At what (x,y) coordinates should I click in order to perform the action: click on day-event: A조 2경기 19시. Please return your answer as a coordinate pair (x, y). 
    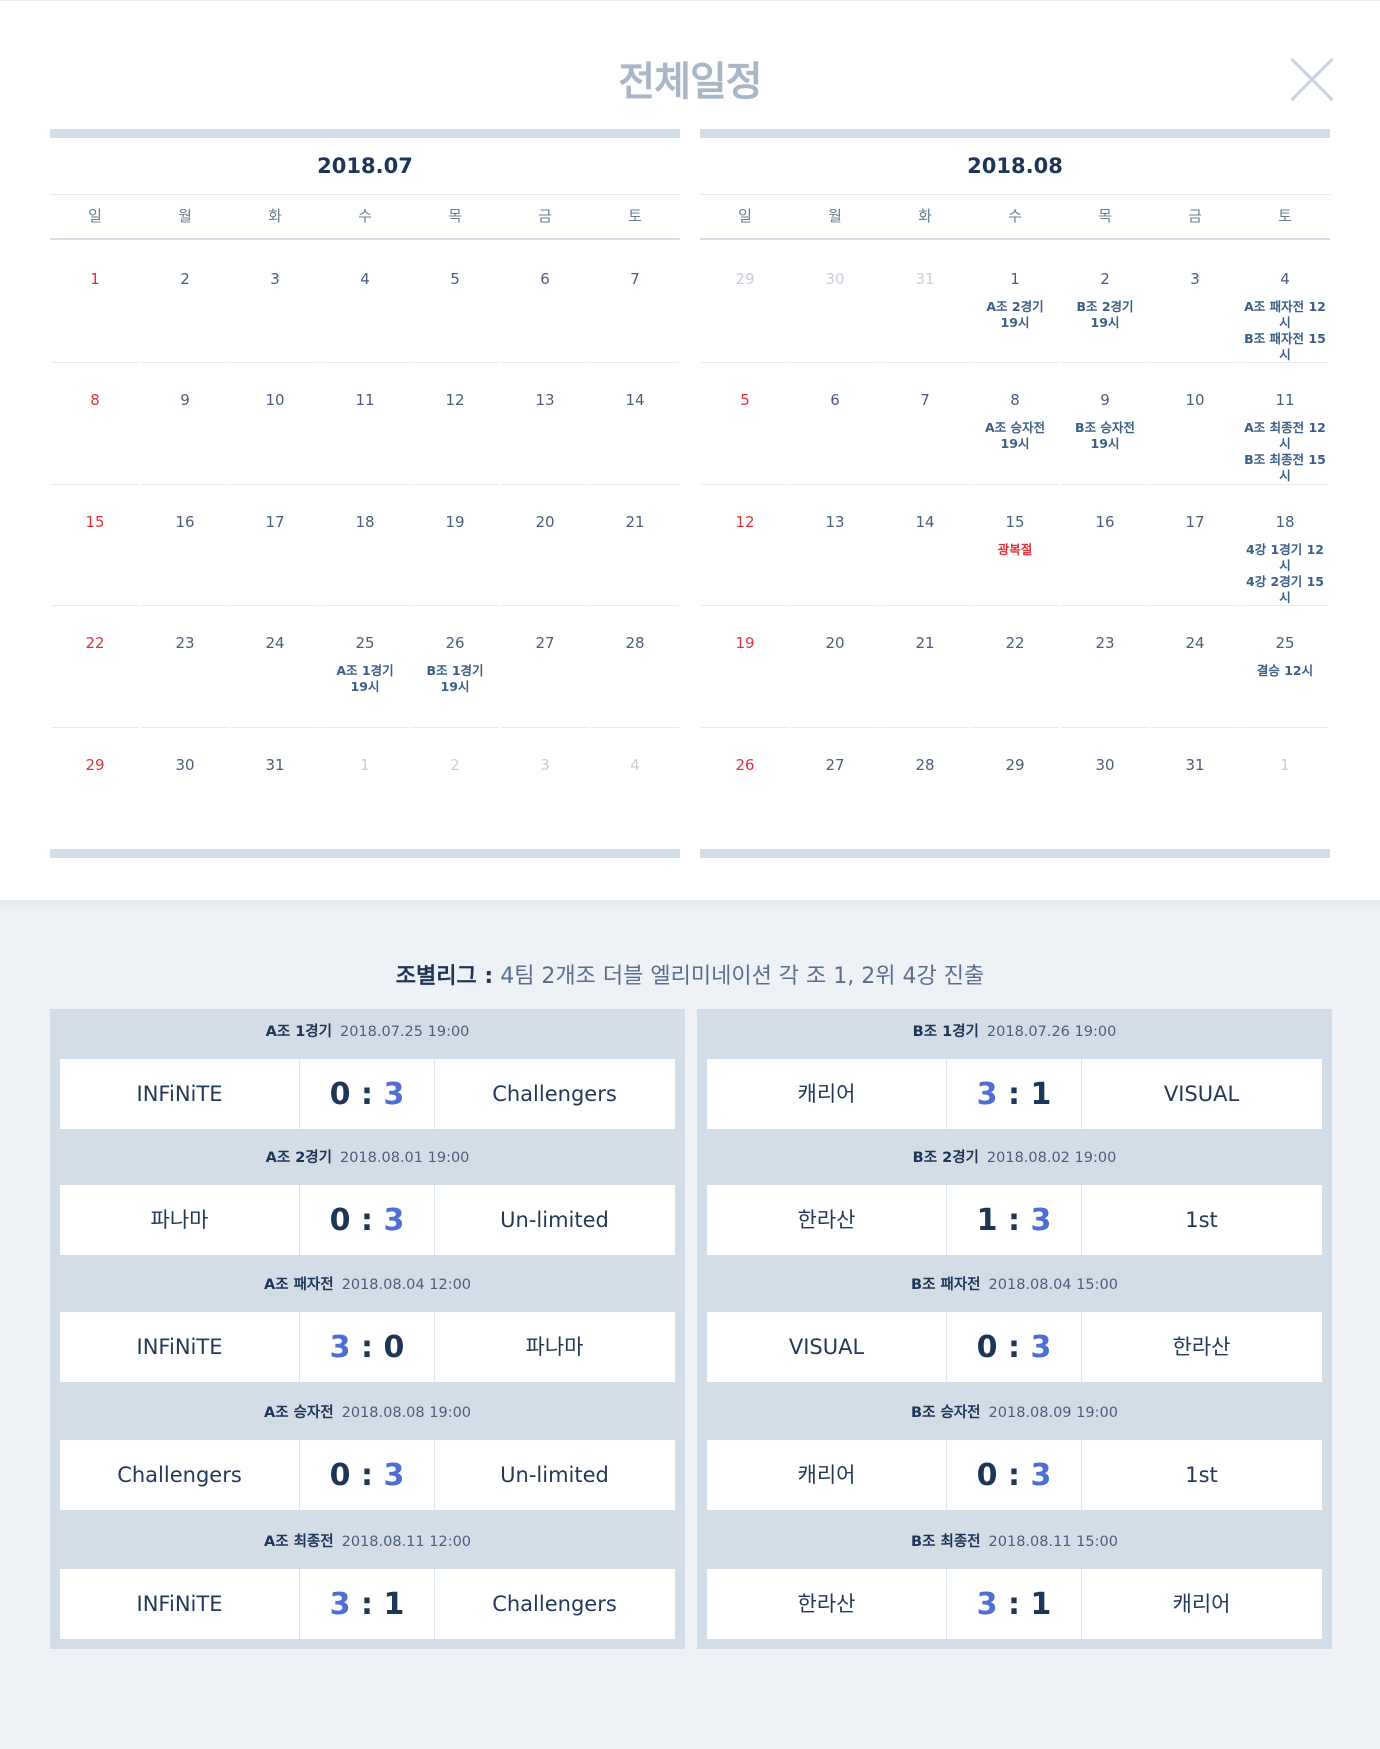
    Looking at the image, I should click on (1015, 314).